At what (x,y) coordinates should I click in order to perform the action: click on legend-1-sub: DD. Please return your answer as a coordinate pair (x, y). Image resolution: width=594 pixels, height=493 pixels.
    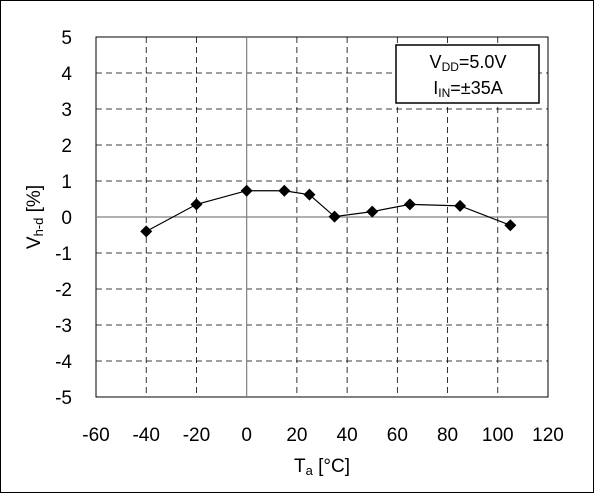
    Looking at the image, I should click on (451, 67).